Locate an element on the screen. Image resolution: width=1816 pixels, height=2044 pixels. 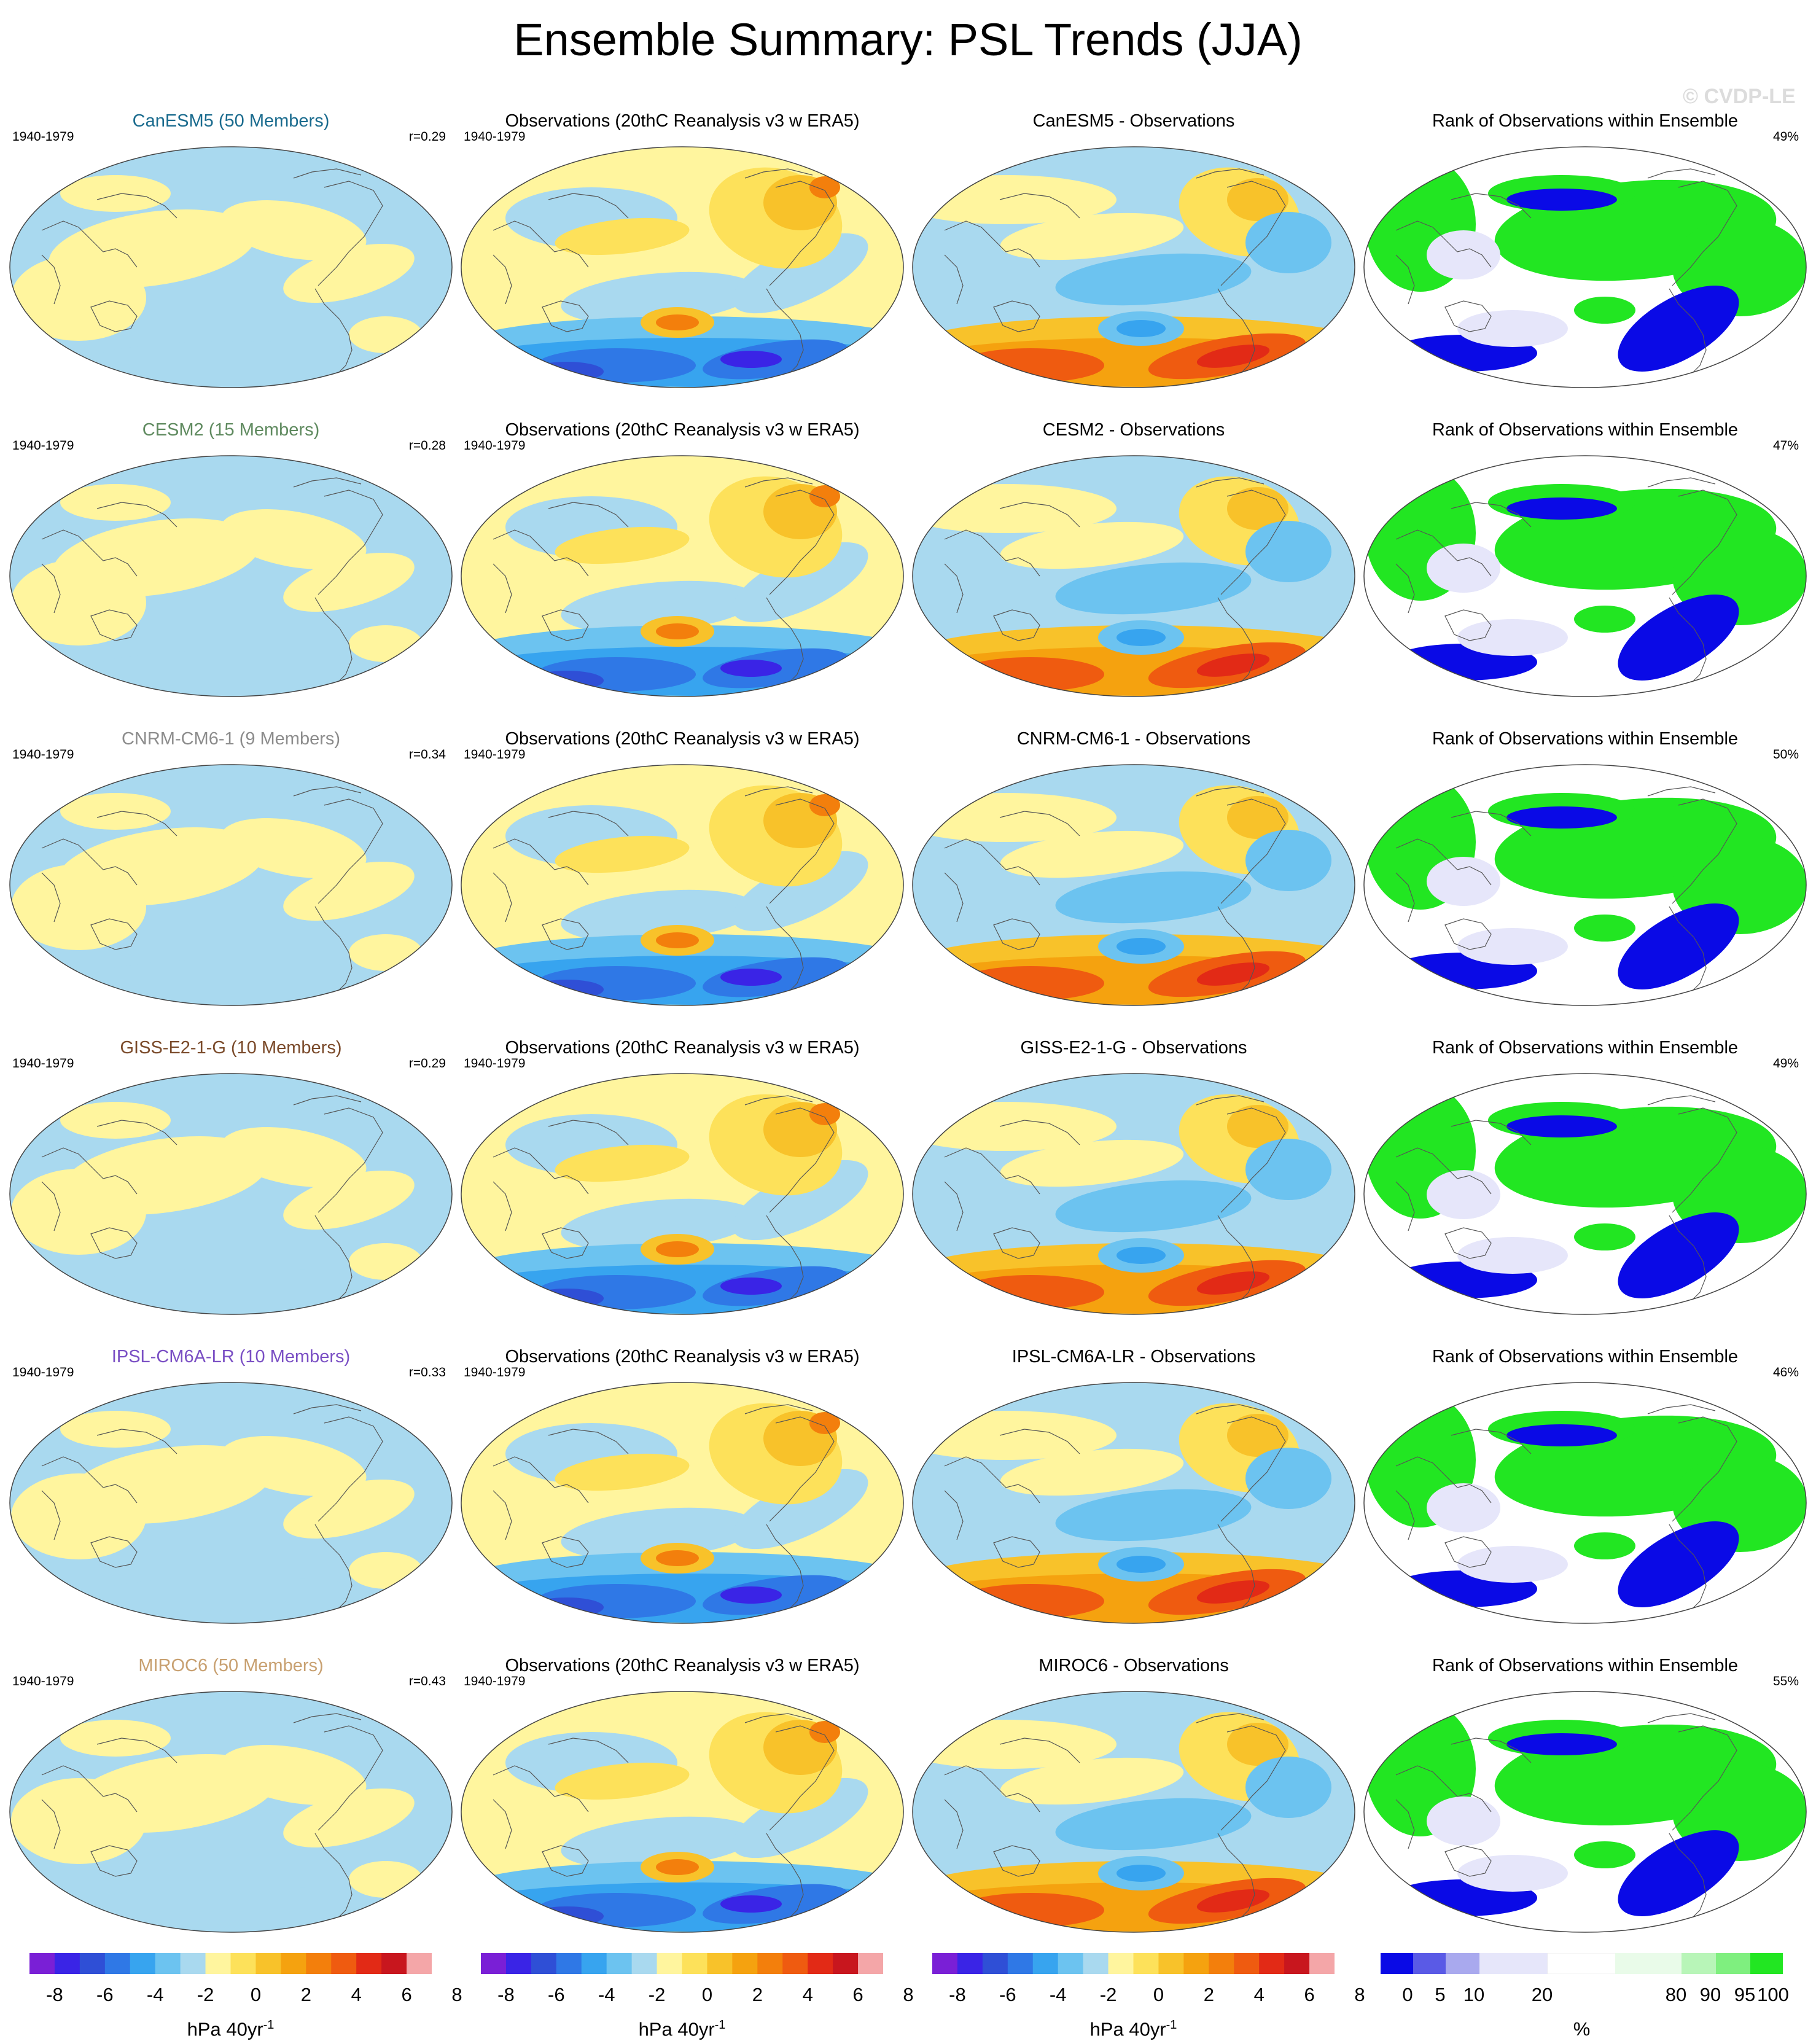
colorbar-tick-label: 2 is located at coordinates (757, 1994).